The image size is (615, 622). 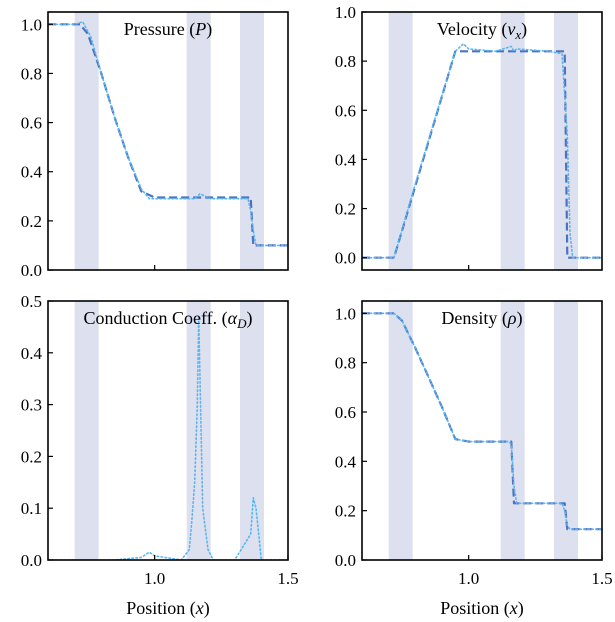 What do you see at coordinates (31, 508) in the screenshot?
I see `y-tick-label: 0.1` at bounding box center [31, 508].